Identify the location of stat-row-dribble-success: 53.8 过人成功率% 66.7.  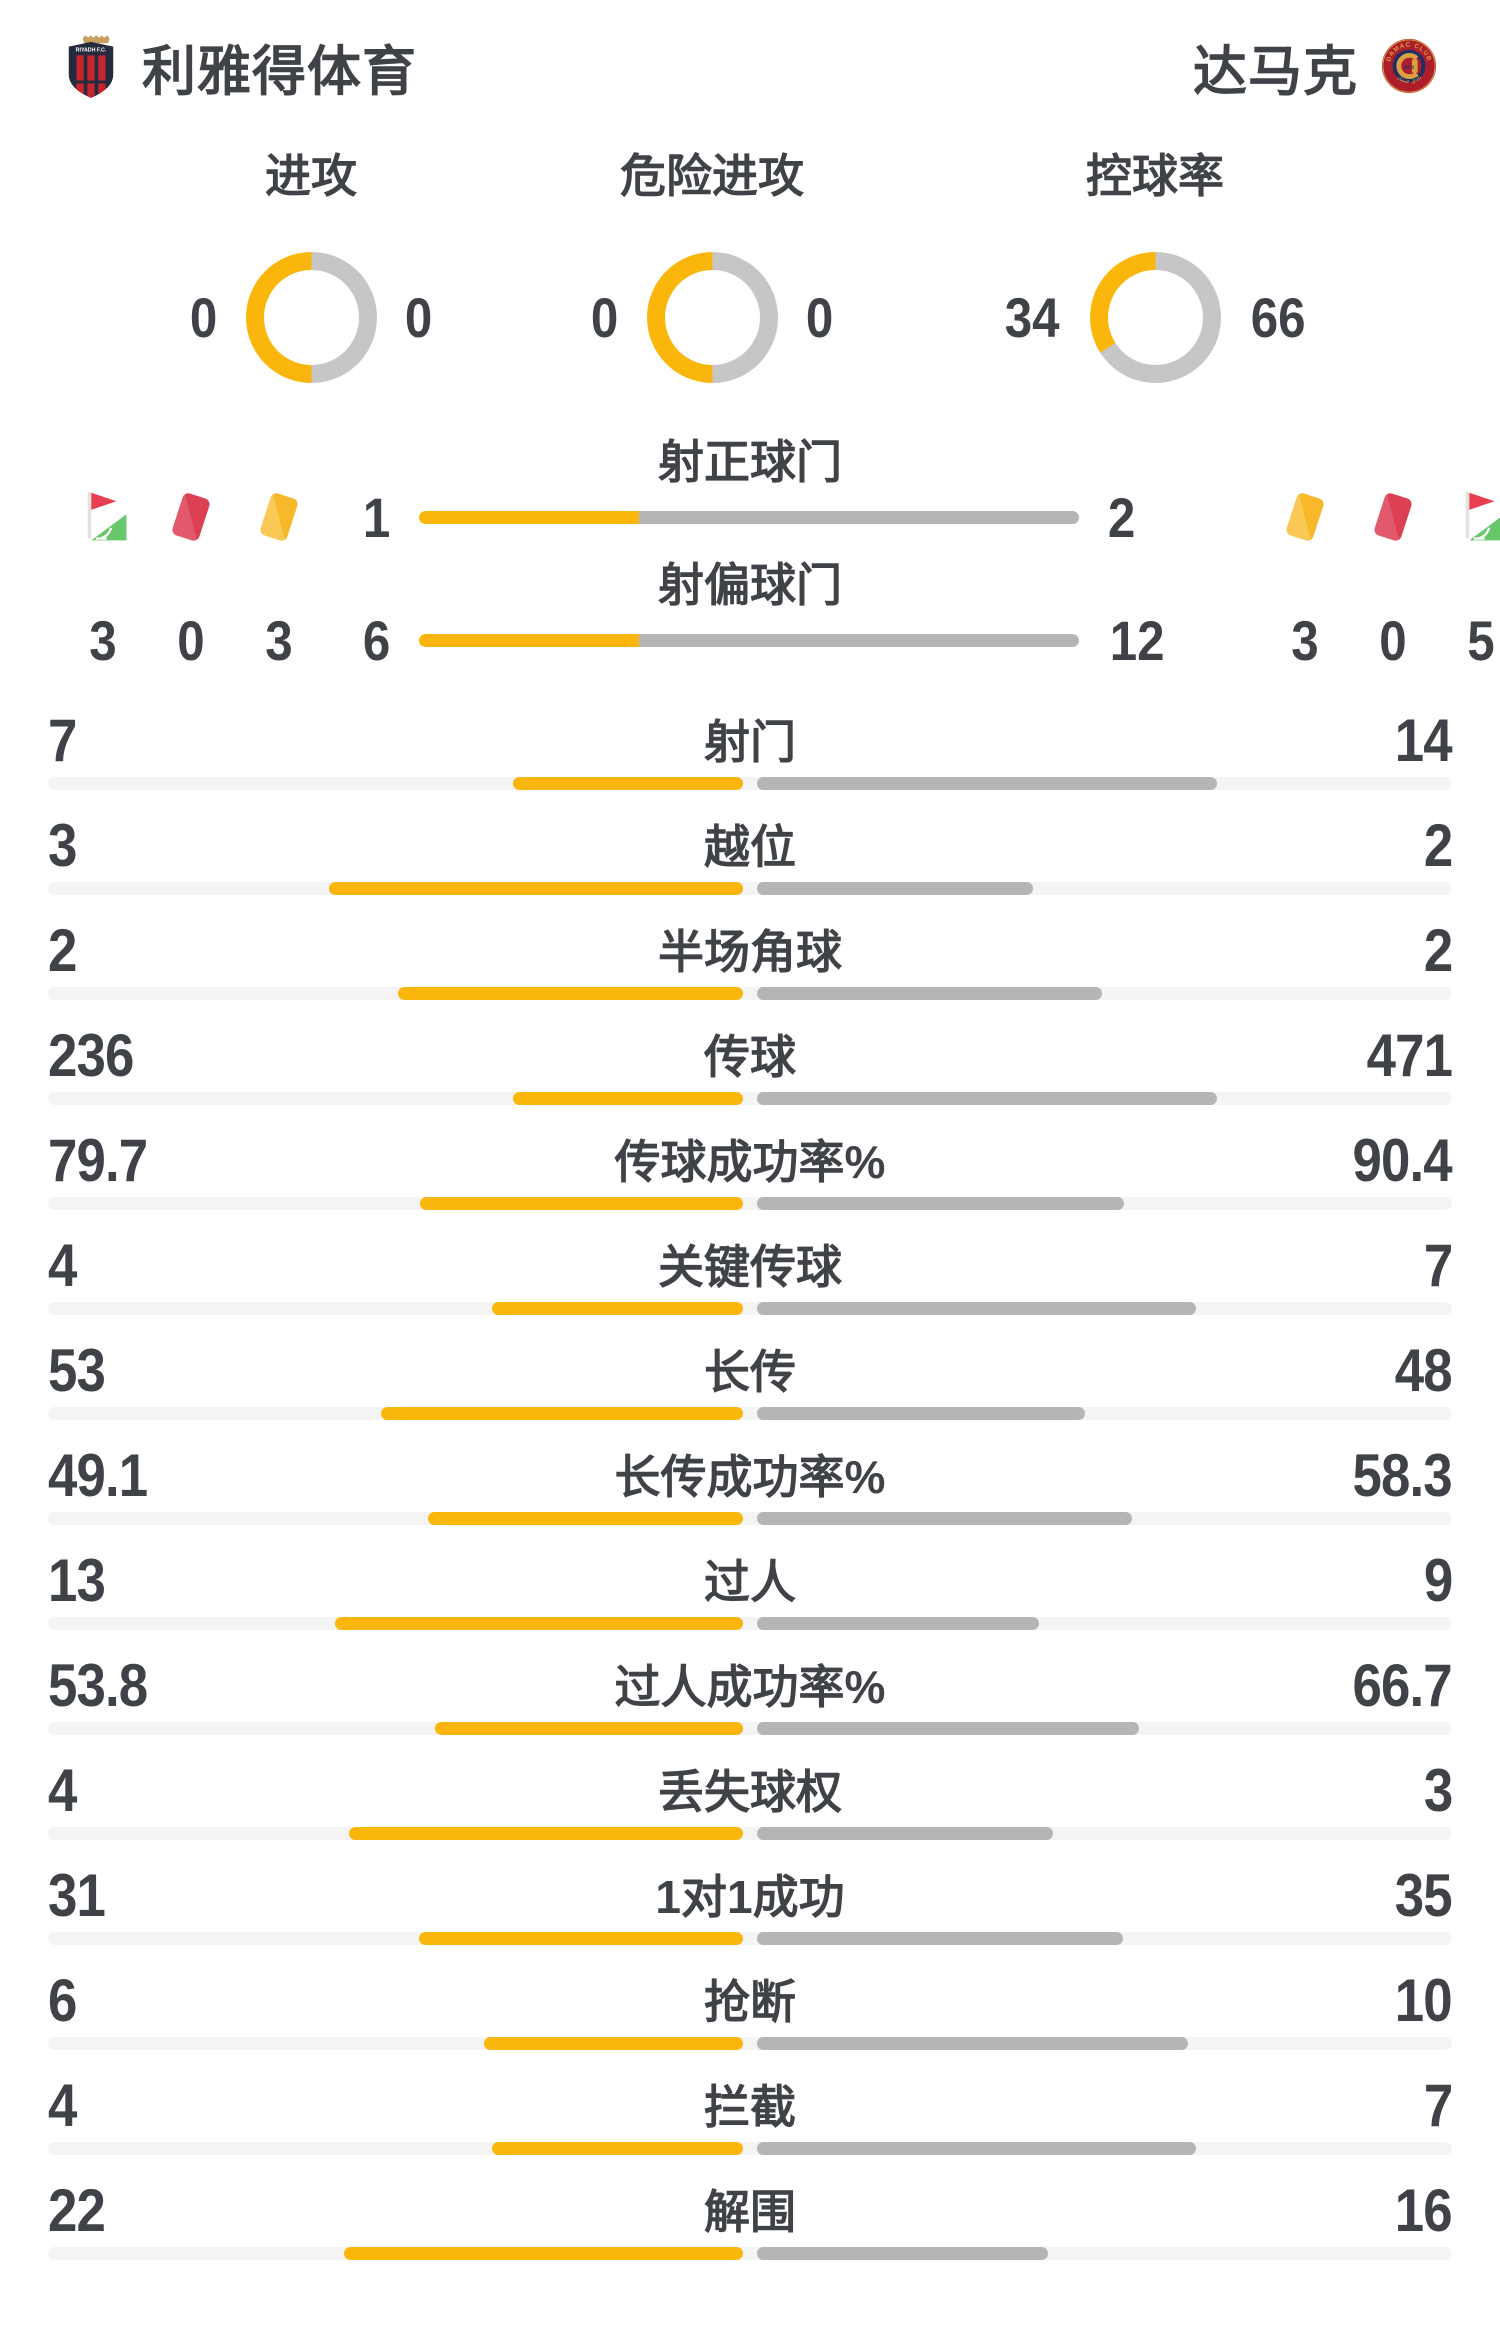
(750, 1712).